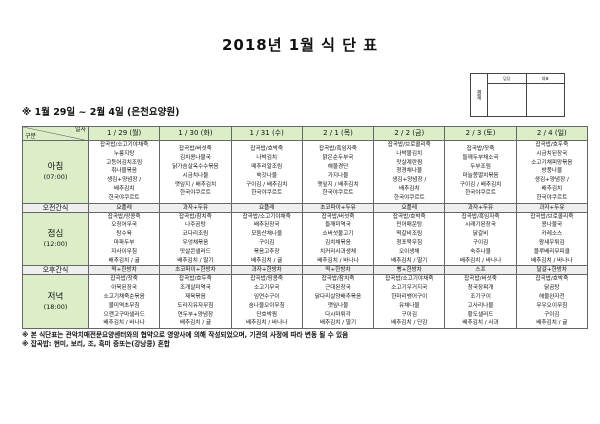 The width and height of the screenshot is (600, 424). I want to click on menu-item: 소고기우거지국, so click(409, 288).